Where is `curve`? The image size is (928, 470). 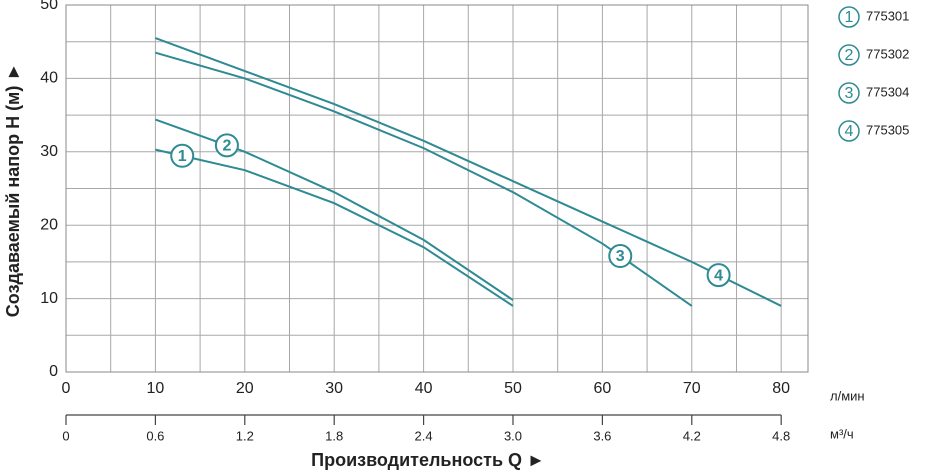 curve is located at coordinates (334, 227).